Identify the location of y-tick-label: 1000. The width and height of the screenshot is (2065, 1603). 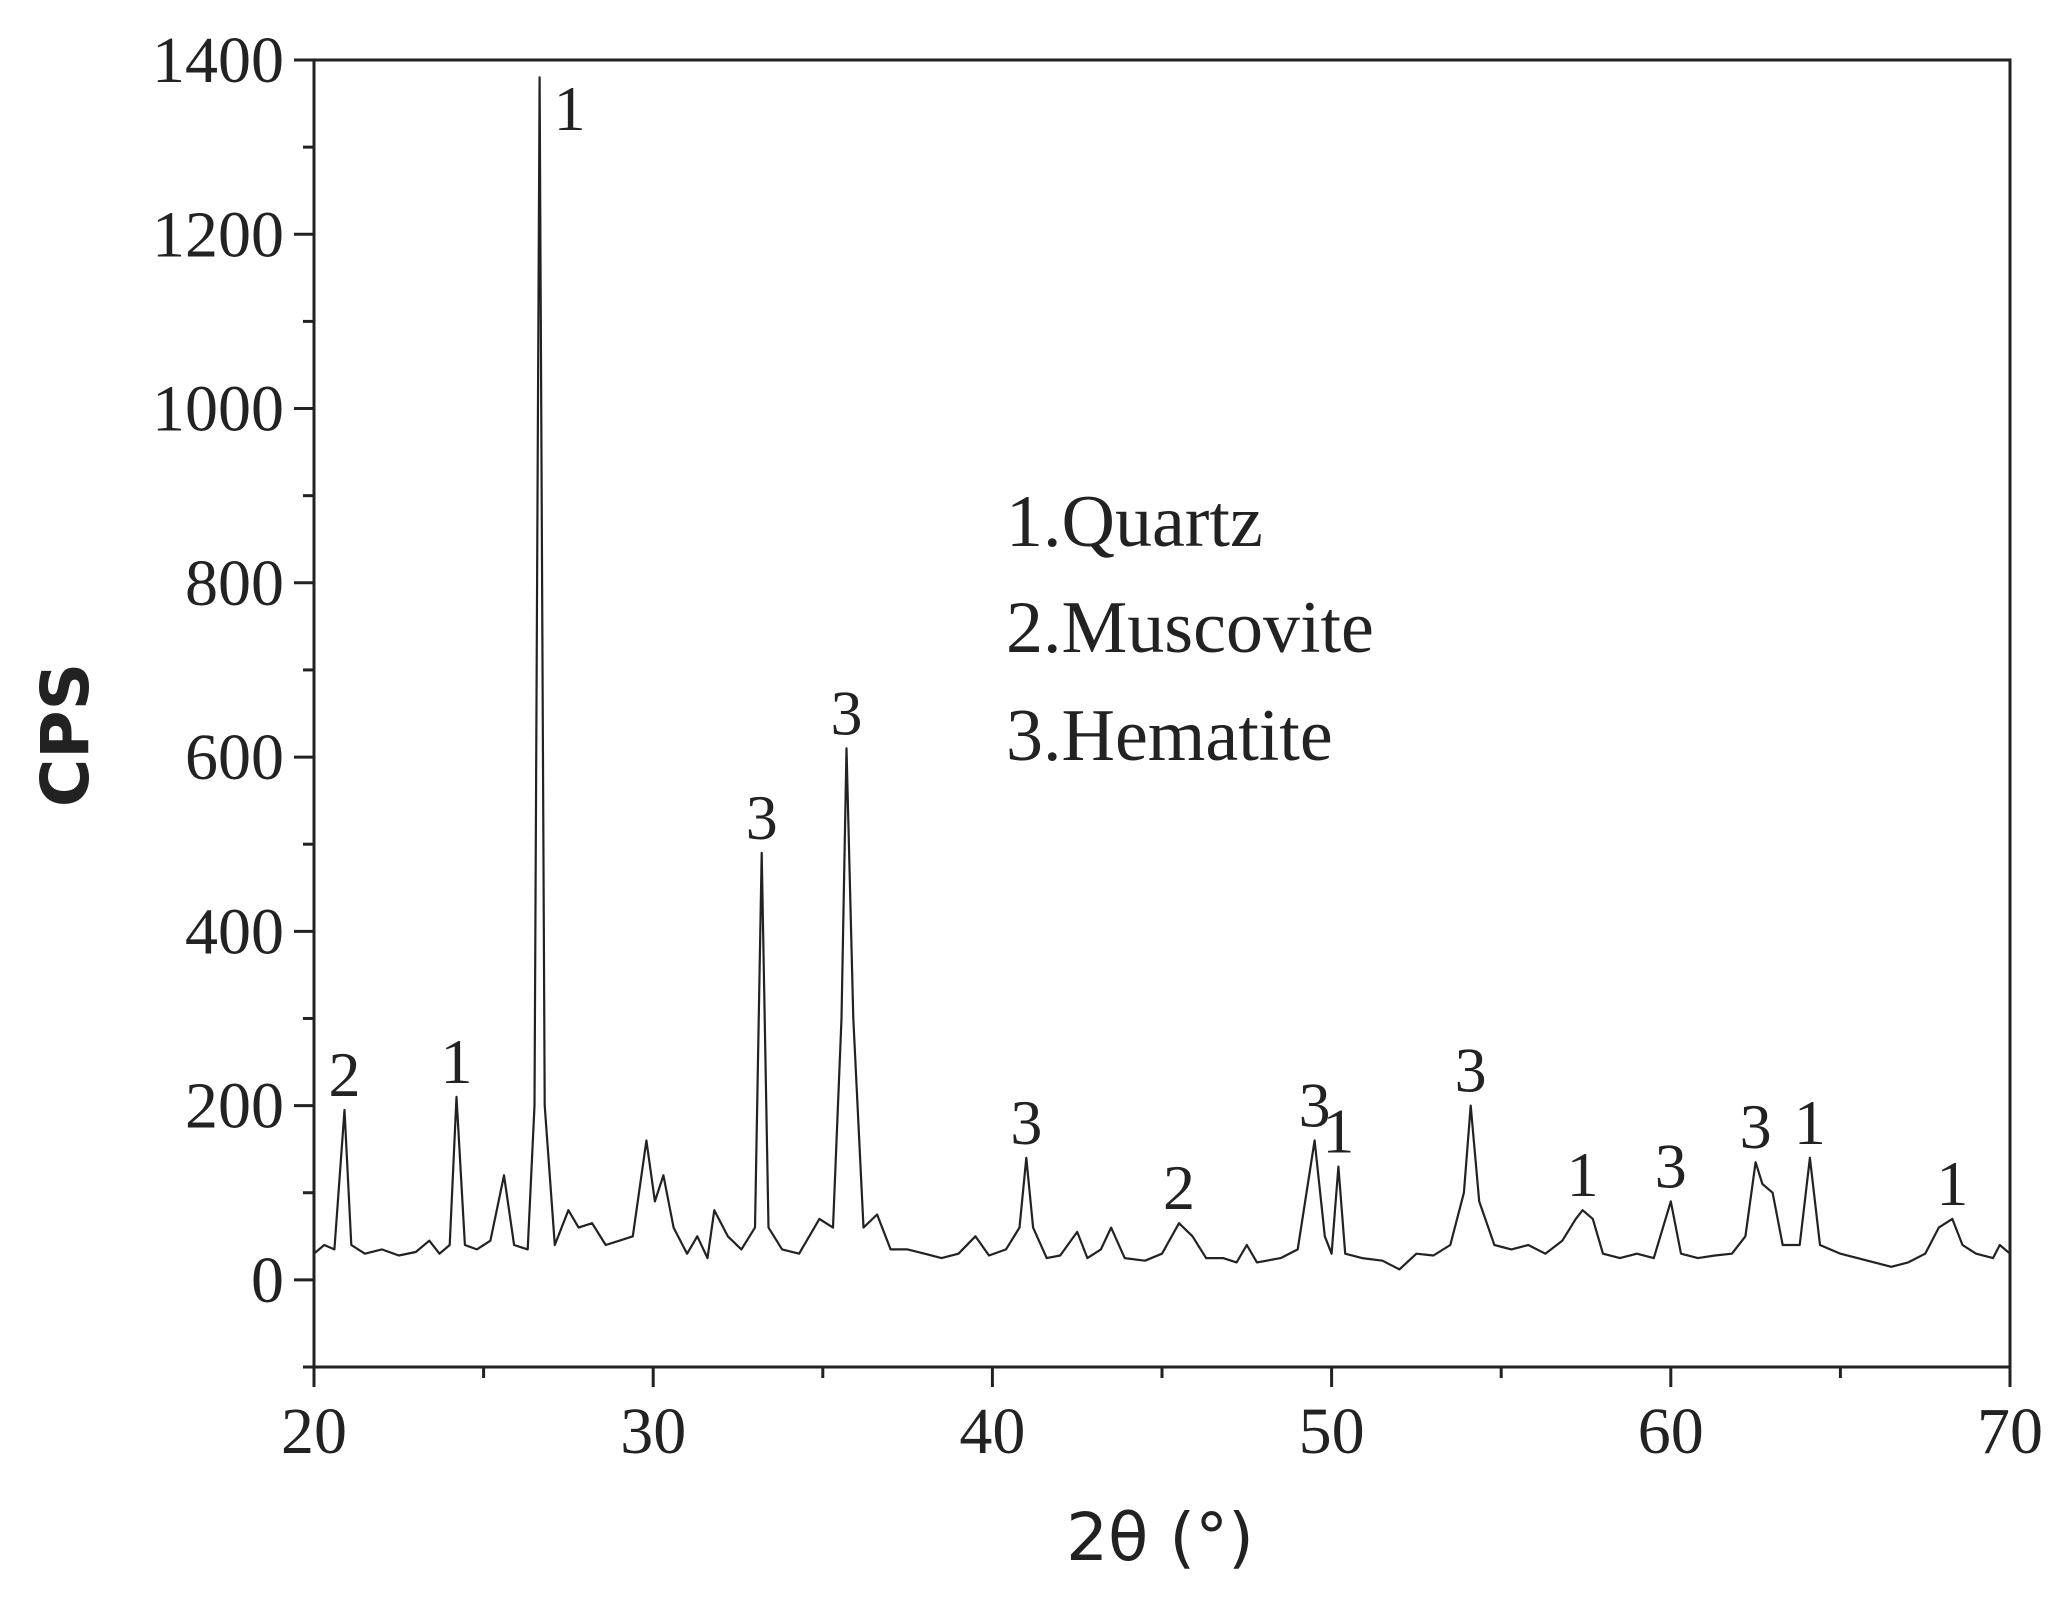
(218, 409).